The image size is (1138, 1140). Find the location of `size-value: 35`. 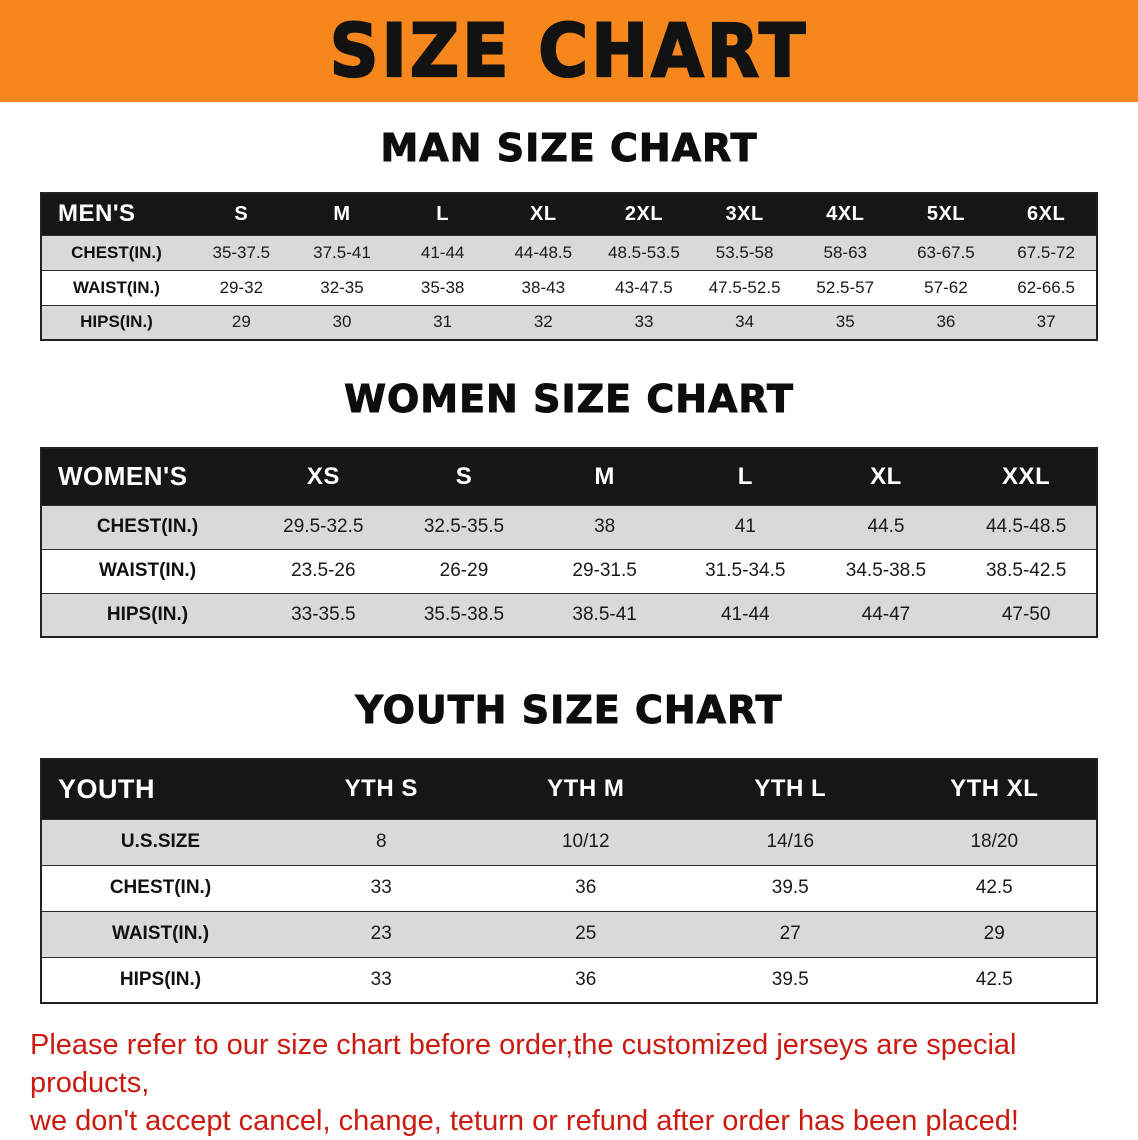

size-value: 35 is located at coordinates (845, 322).